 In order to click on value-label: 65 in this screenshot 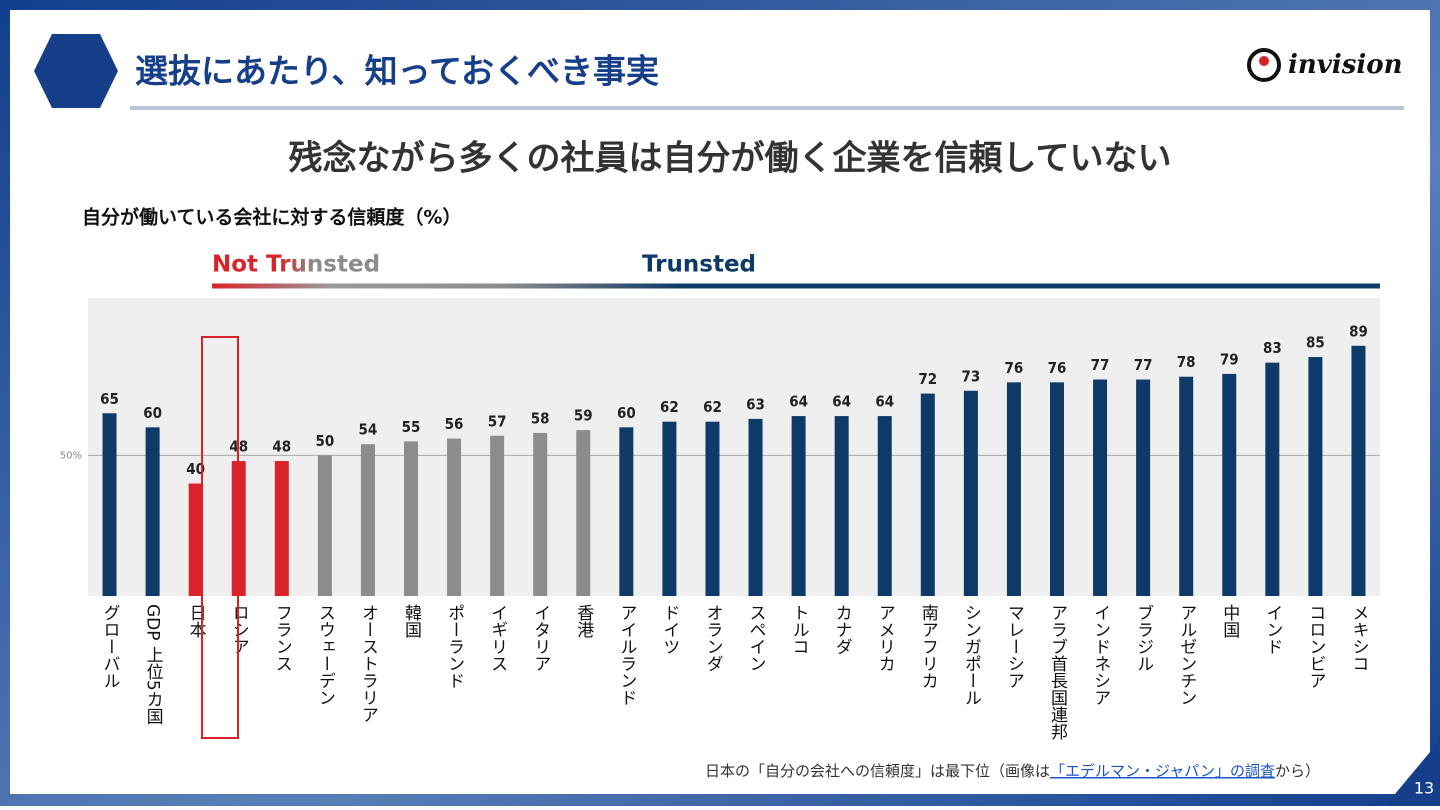, I will do `click(109, 399)`.